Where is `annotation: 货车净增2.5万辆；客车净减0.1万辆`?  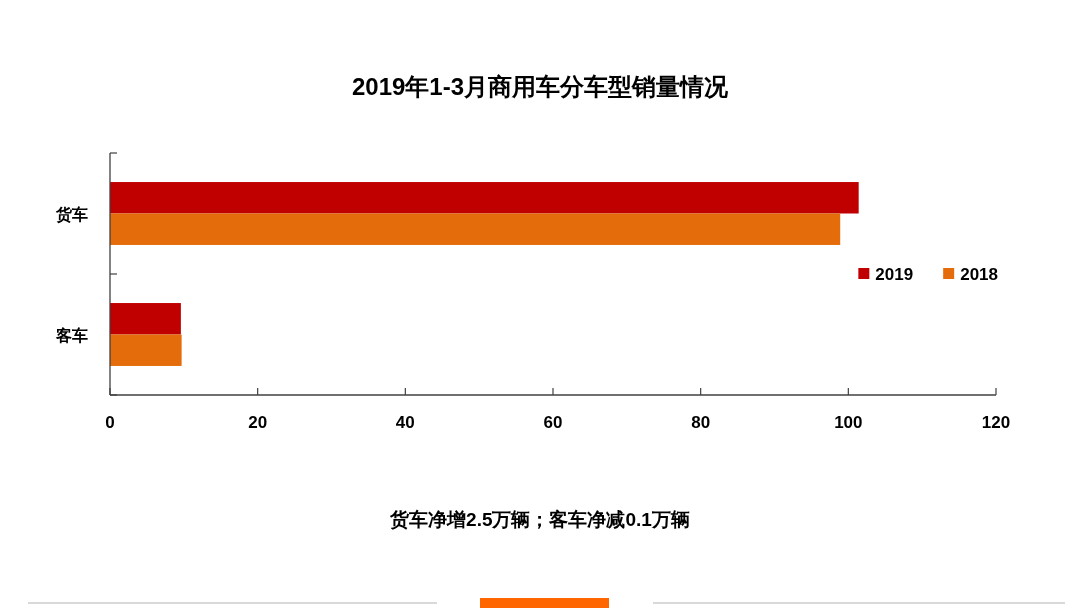
annotation: 货车净增2.5万辆；客车净减0.1万辆 is located at coordinates (540, 519).